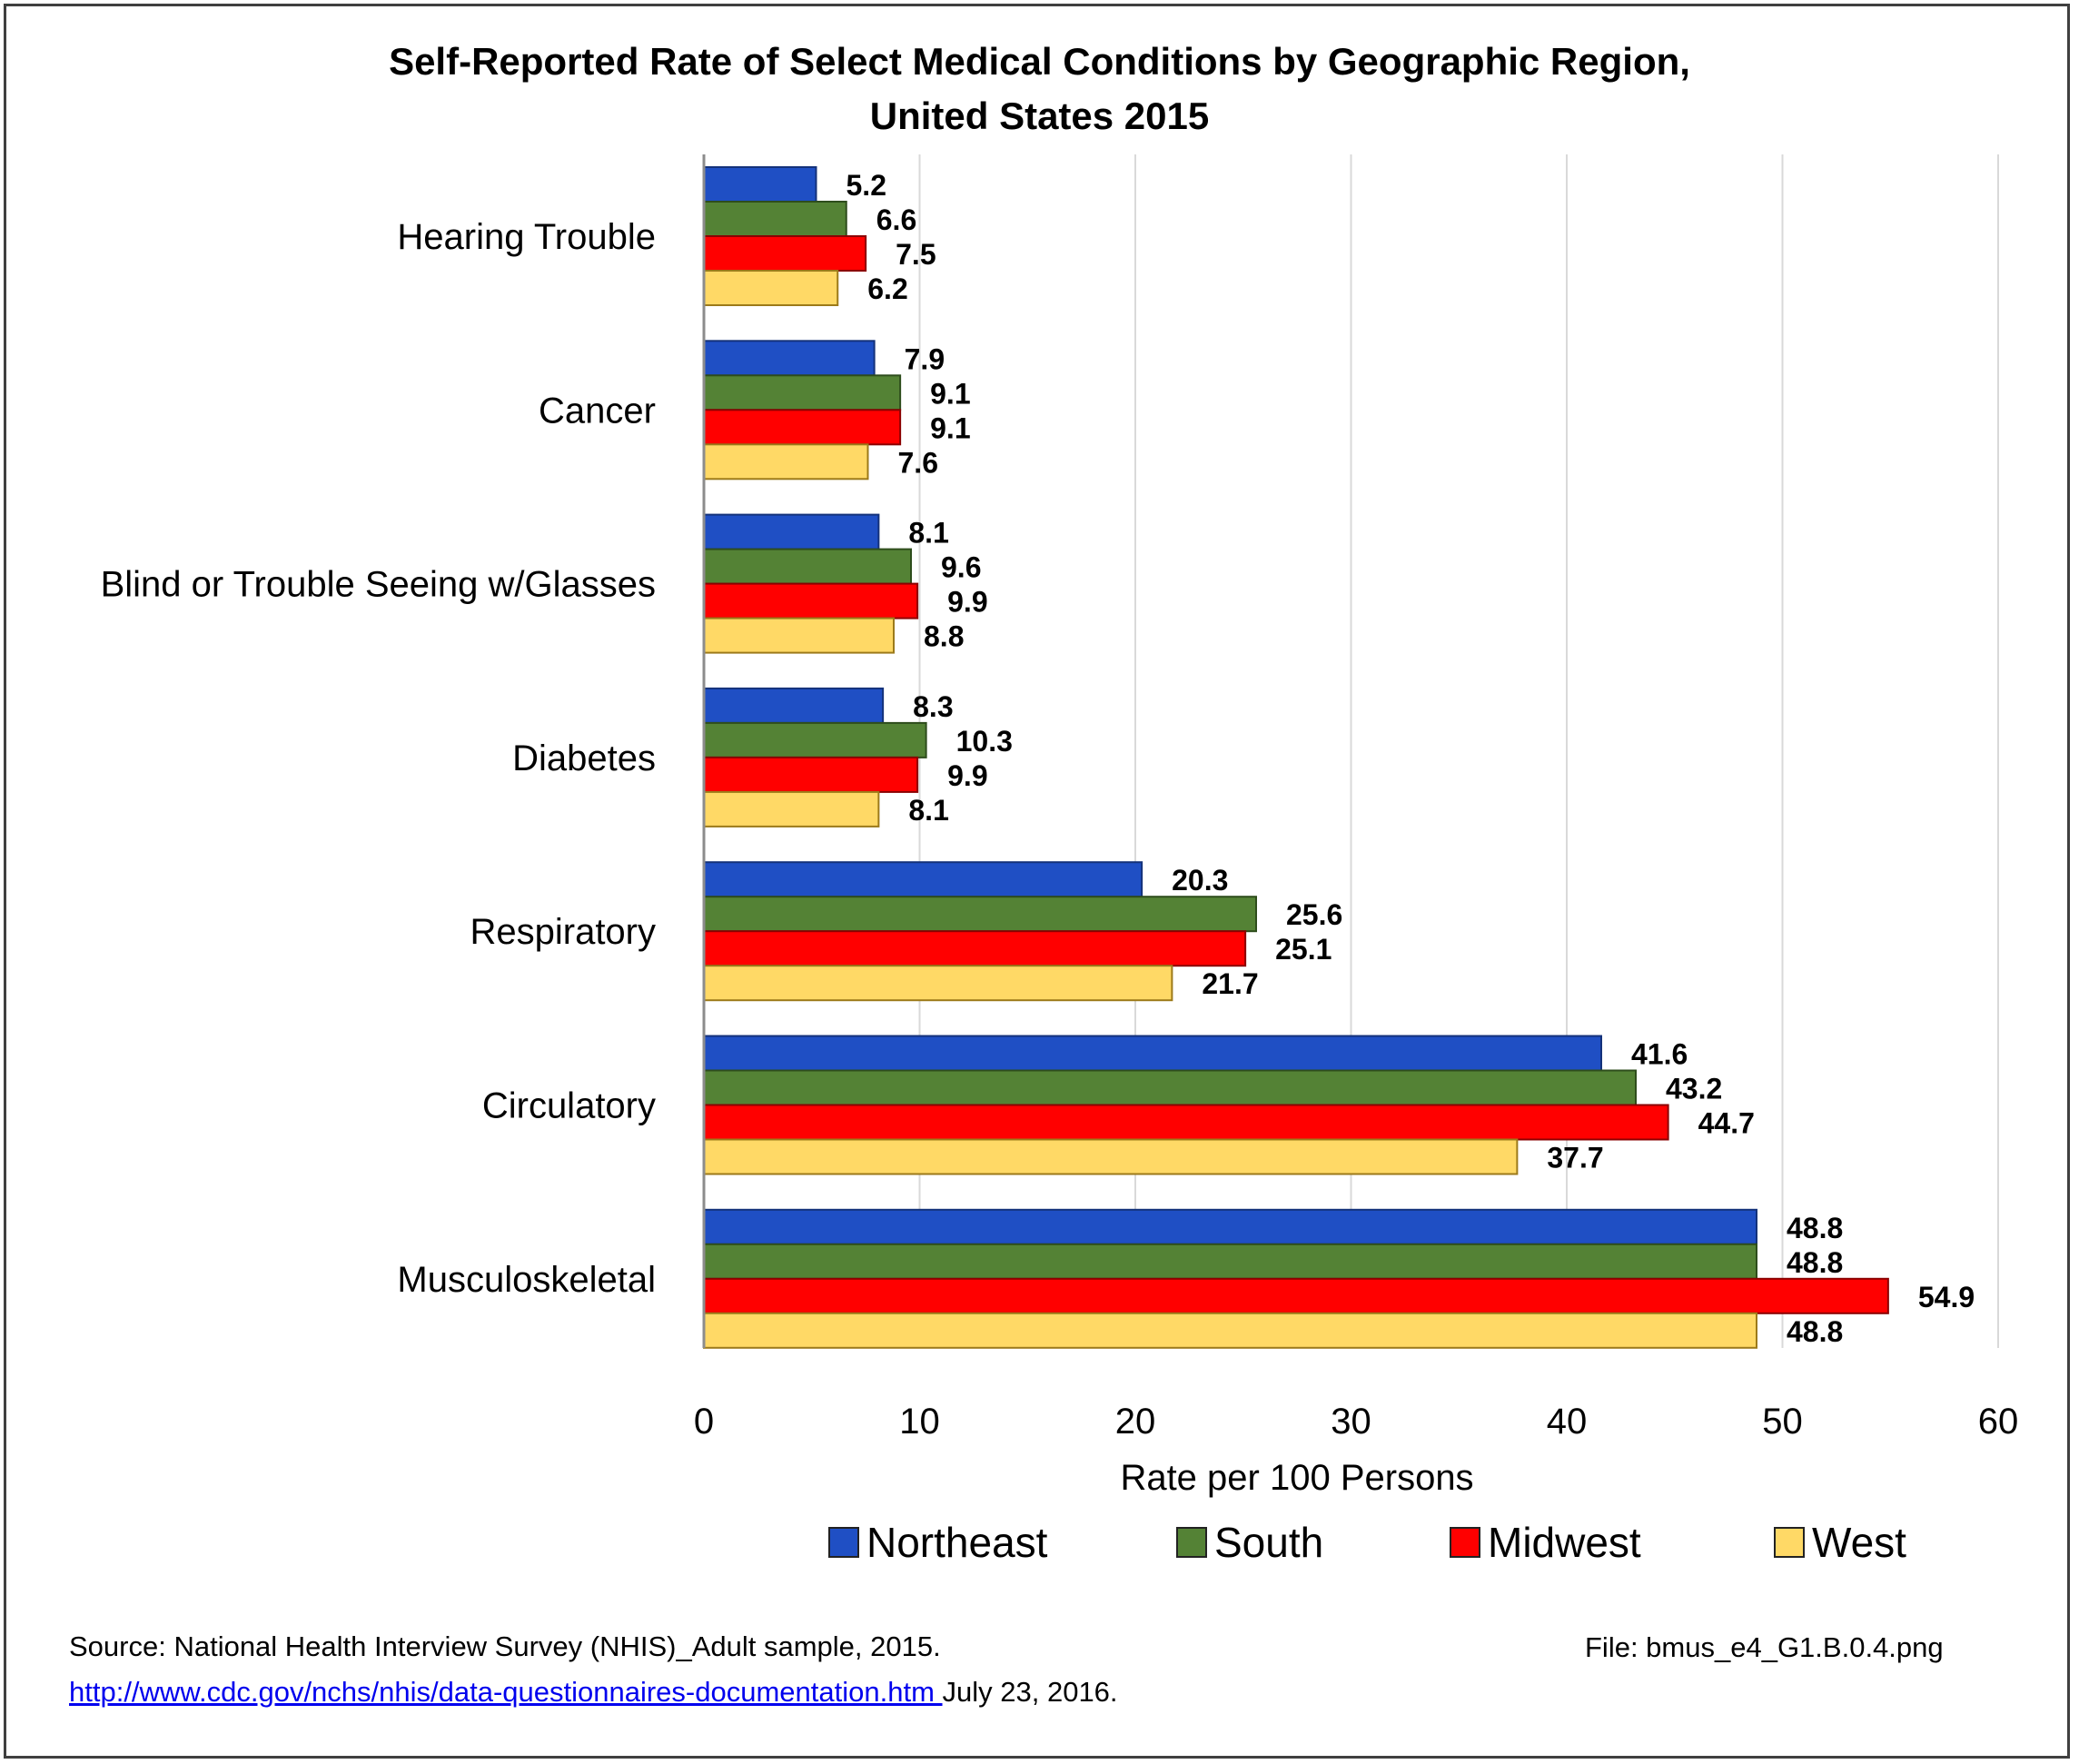 This screenshot has width=2079, height=1764. I want to click on source-date: July 23, 2016., so click(1030, 1692).